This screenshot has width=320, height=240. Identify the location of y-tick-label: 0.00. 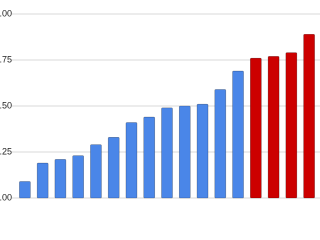
(6, 197).